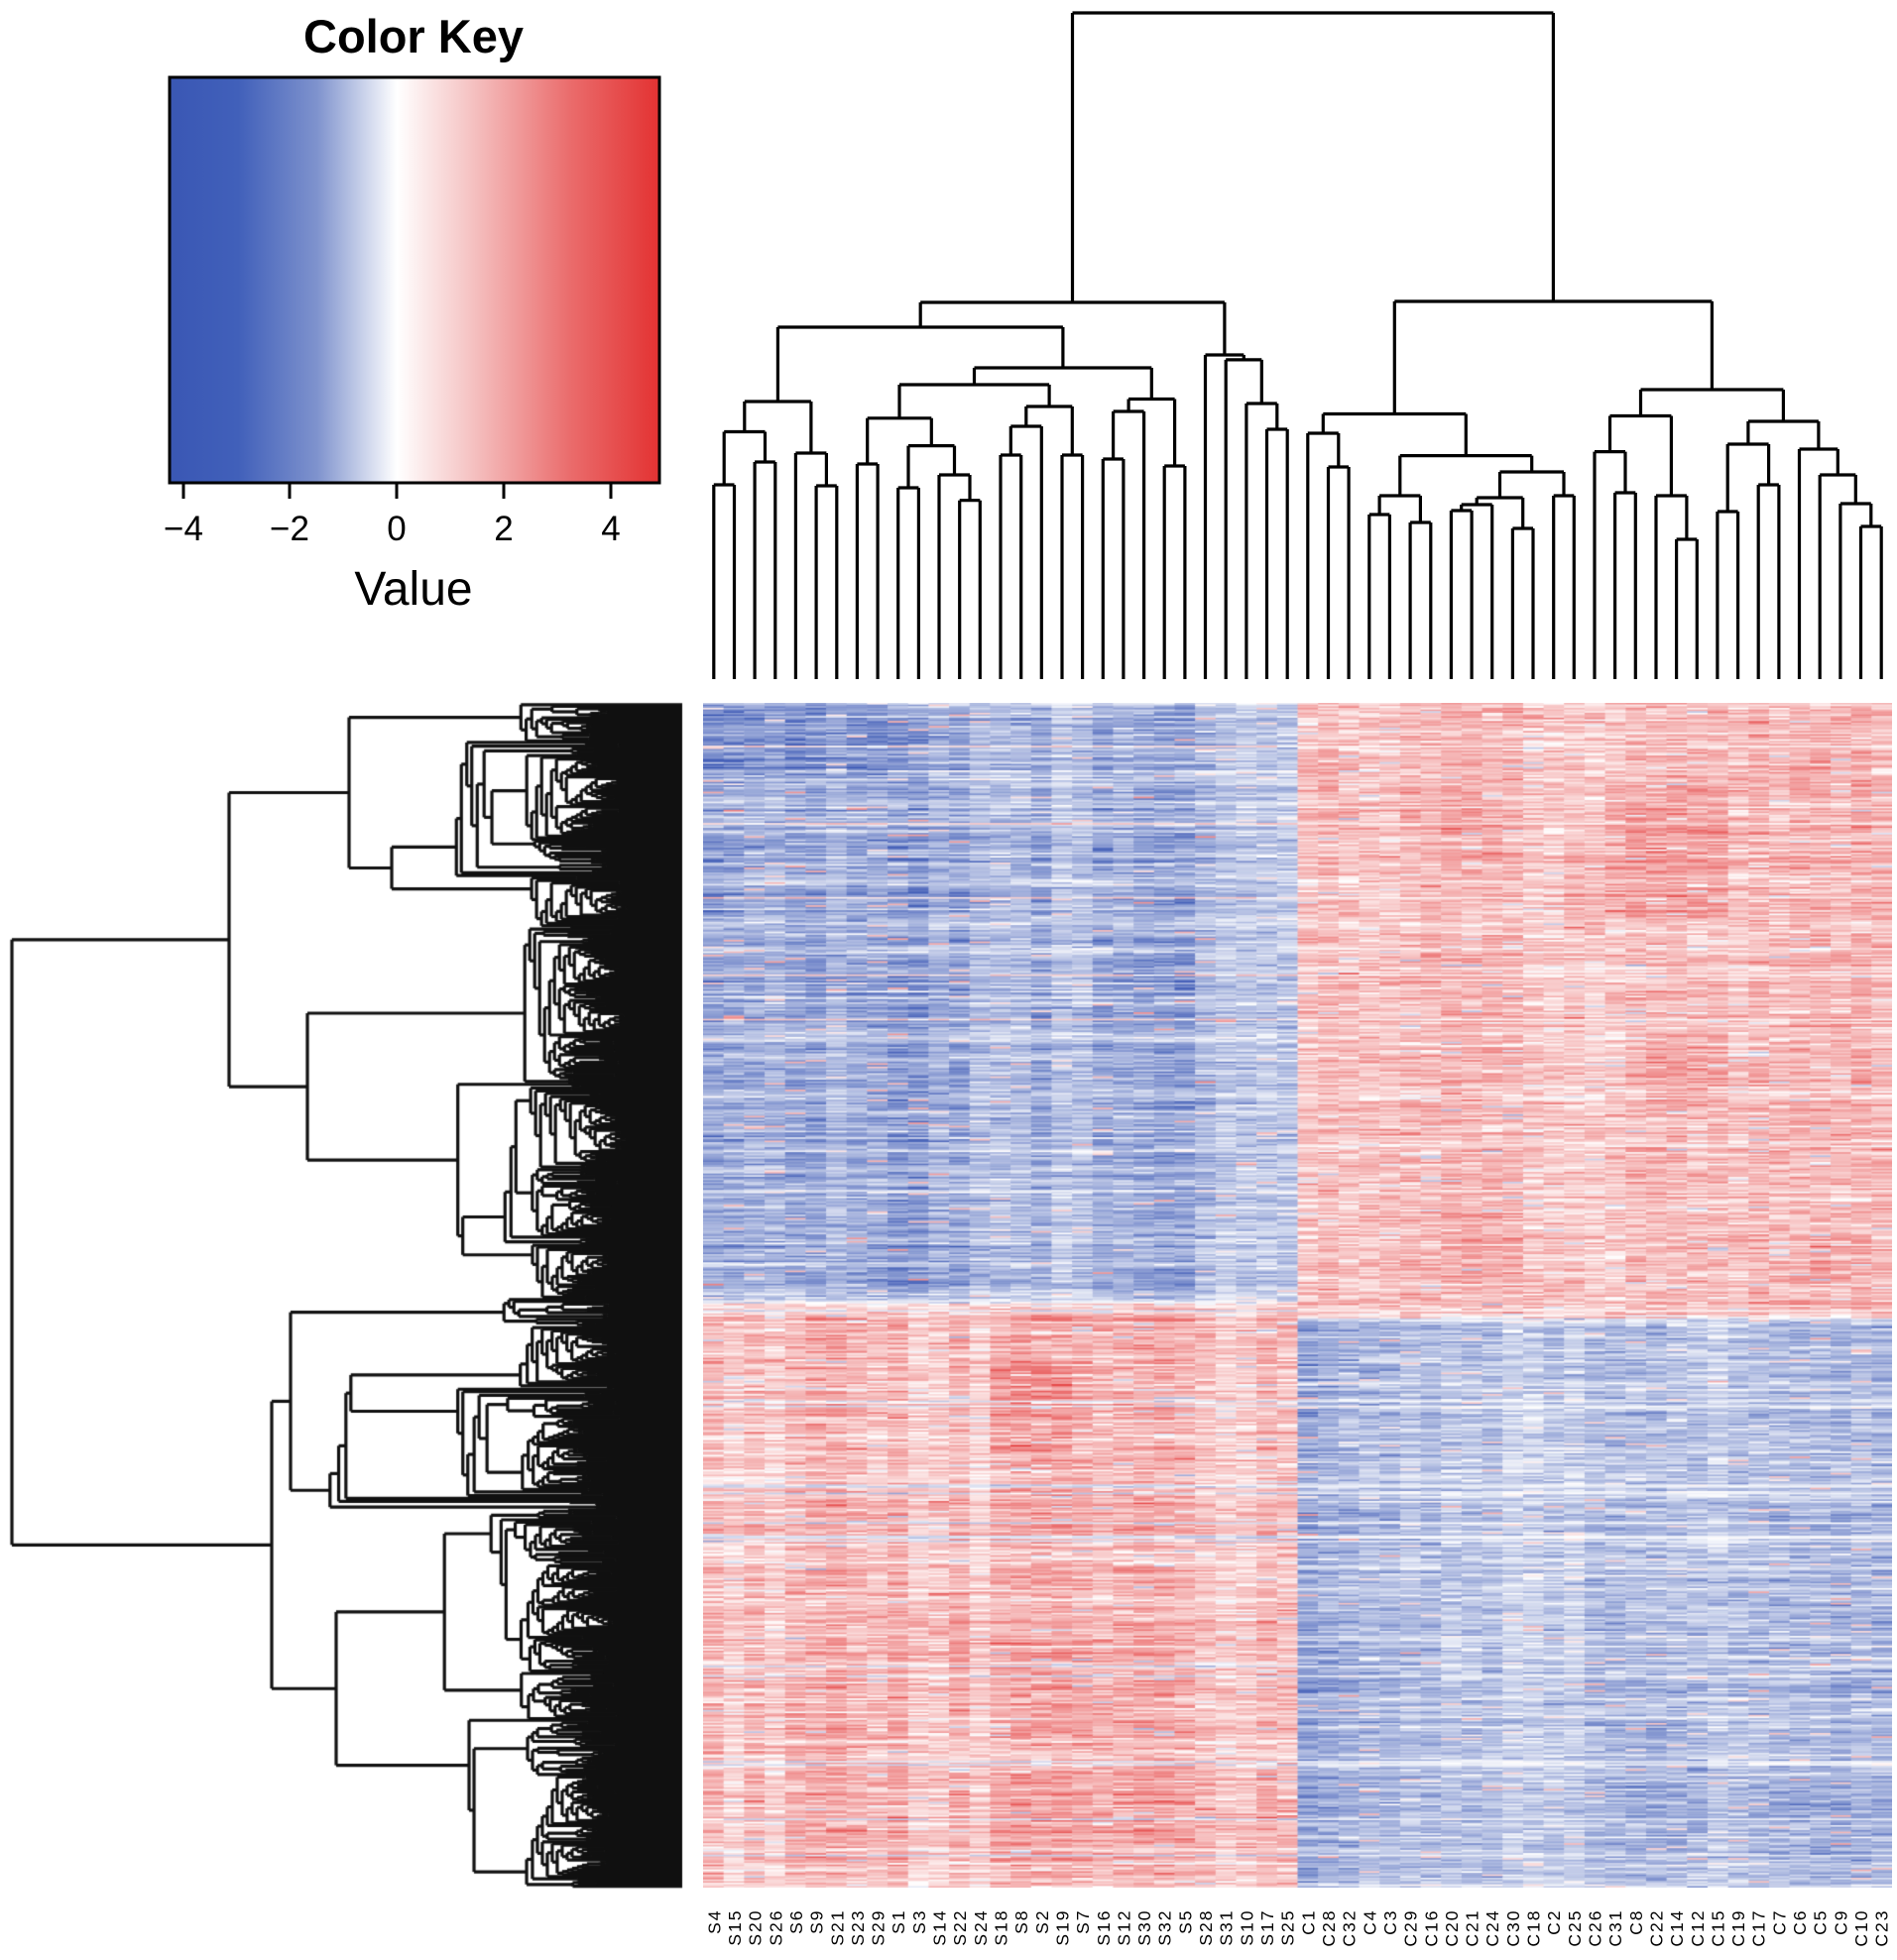 The image size is (1897, 1960). What do you see at coordinates (610, 529) in the screenshot?
I see `svg-text: 4` at bounding box center [610, 529].